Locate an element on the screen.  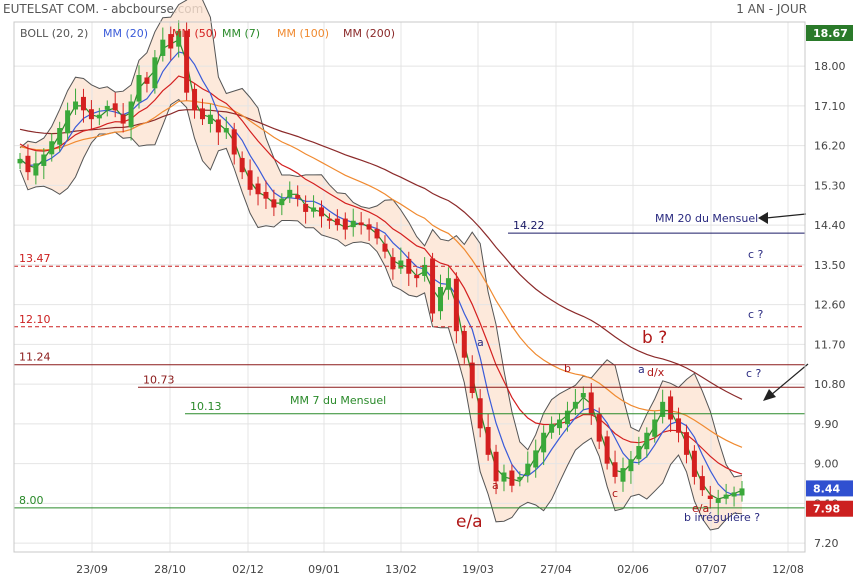
level-label: 11.24 is located at coordinates (35, 357).